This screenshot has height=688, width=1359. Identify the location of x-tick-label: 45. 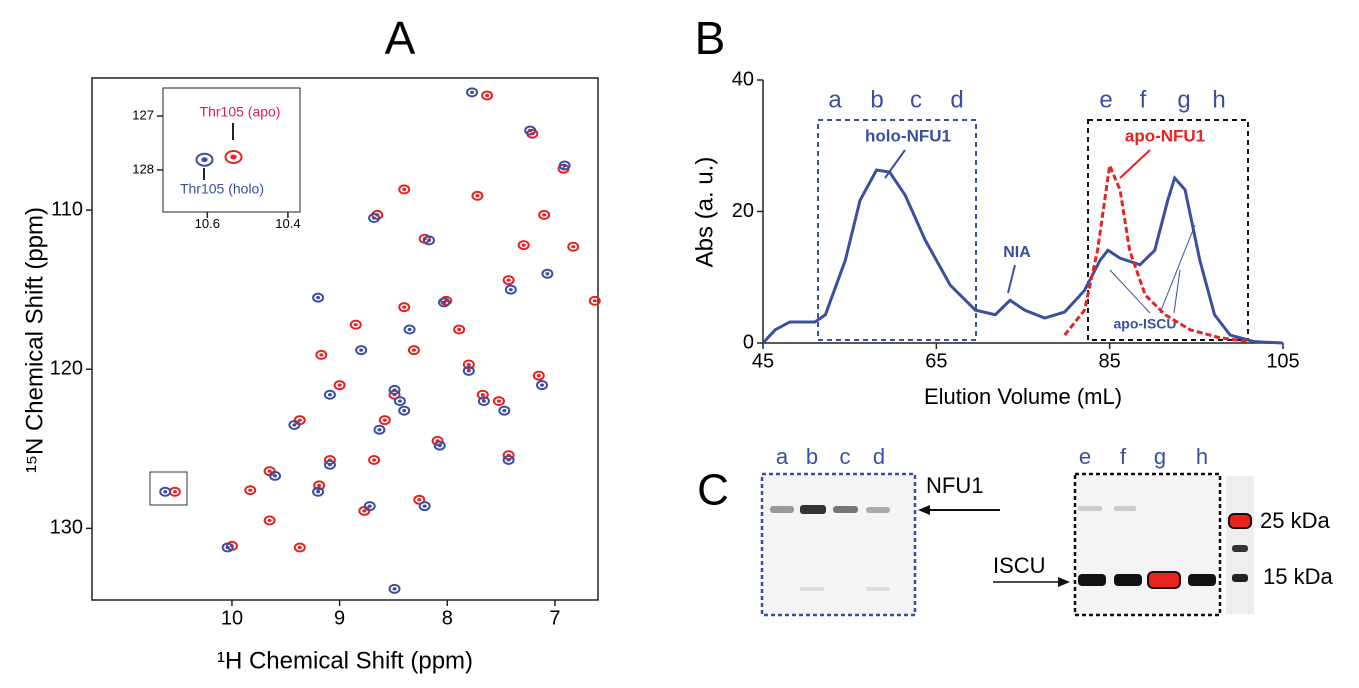
(763, 361).